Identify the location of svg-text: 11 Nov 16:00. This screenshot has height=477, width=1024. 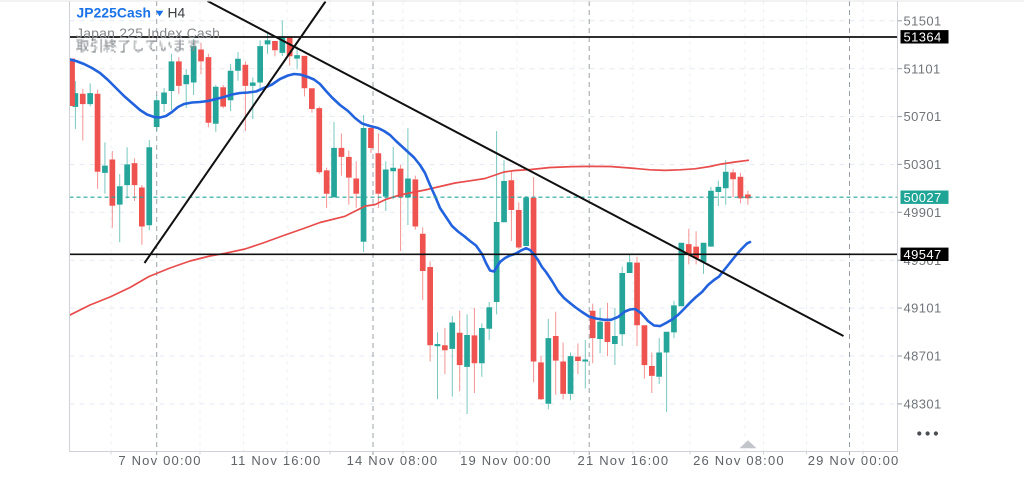
(276, 460).